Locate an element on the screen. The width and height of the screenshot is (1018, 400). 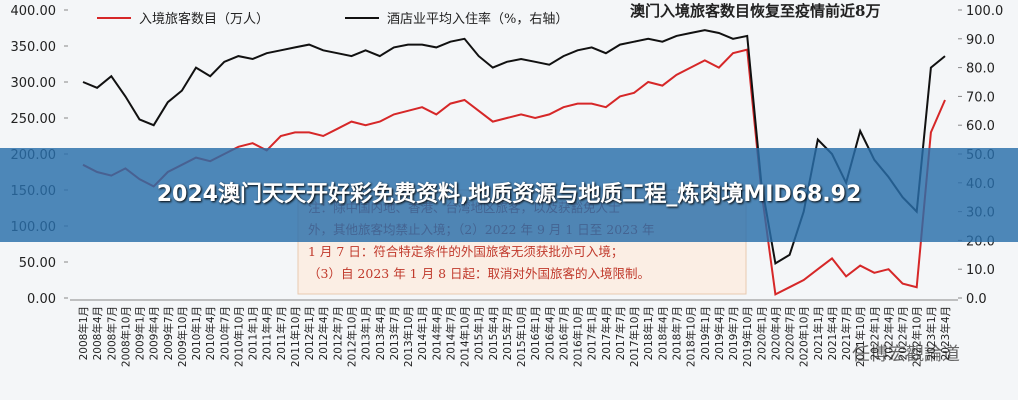
x-tick-label: 2016年4月 is located at coordinates (549, 333).